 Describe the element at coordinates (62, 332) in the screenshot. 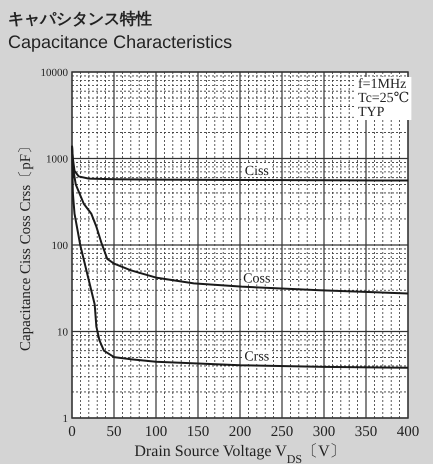

I see `y-tick-label: 10` at that location.